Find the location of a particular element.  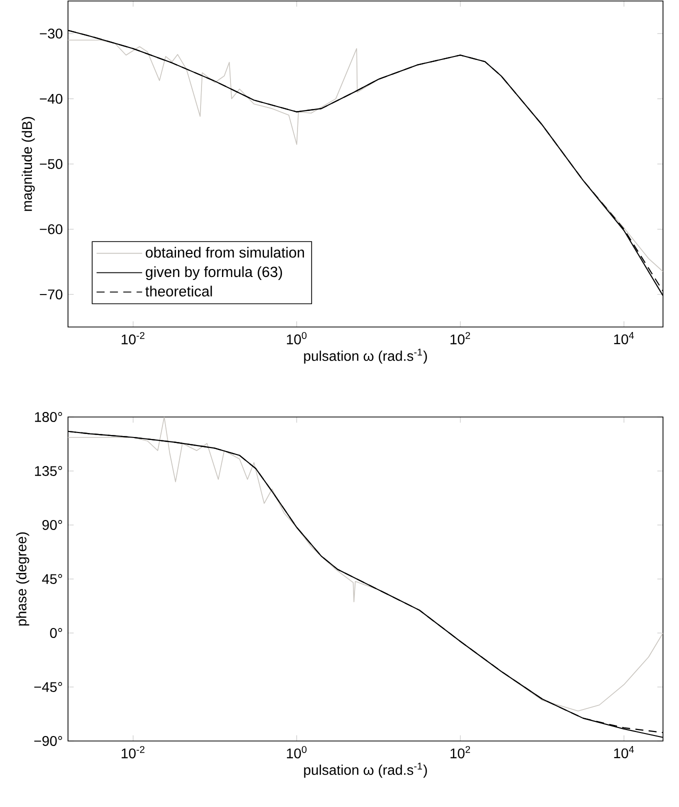

legend-label: given by formula (63) is located at coordinates (214, 273).